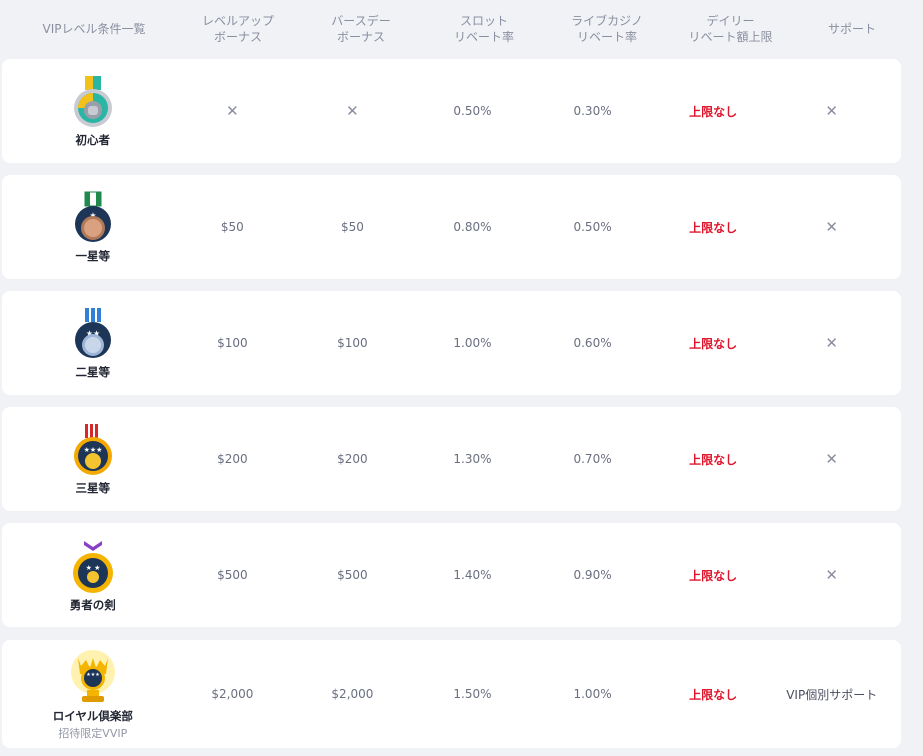 Image resolution: width=923 pixels, height=756 pixels. Describe the element at coordinates (730, 29) in the screenshot. I see `header-daily-rebate-limit: デイリー リベート額上限` at that location.